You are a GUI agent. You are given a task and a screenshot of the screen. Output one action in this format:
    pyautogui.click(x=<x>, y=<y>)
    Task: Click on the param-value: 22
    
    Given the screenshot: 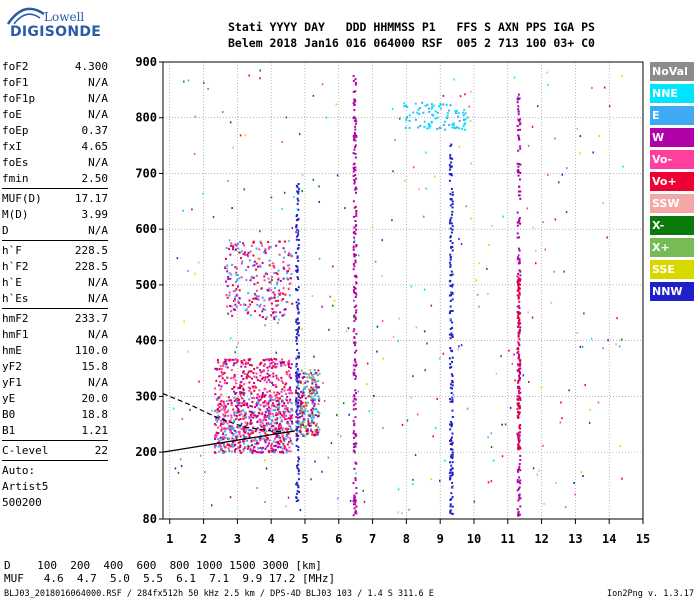 What is the action you would take?
    pyautogui.click(x=101, y=450)
    